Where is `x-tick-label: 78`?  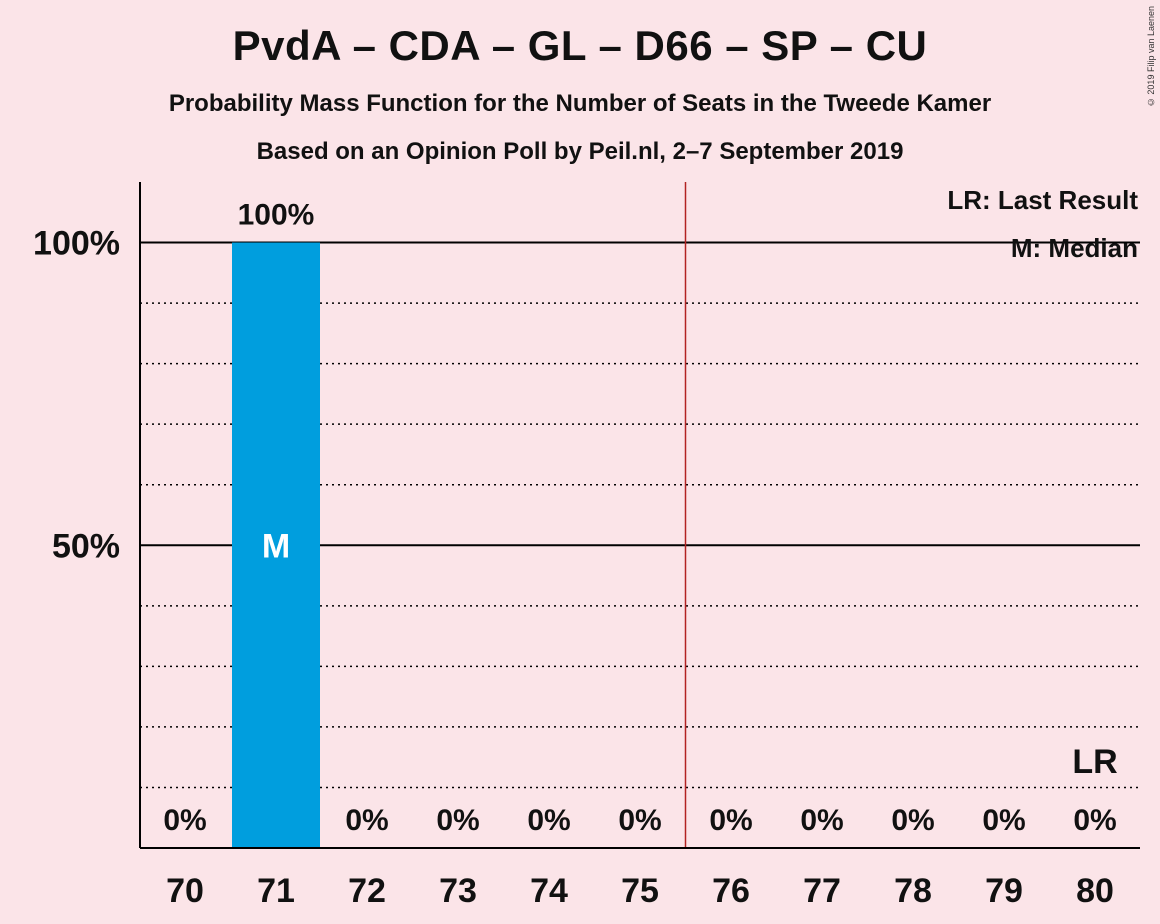
x-tick-label: 78 is located at coordinates (913, 891).